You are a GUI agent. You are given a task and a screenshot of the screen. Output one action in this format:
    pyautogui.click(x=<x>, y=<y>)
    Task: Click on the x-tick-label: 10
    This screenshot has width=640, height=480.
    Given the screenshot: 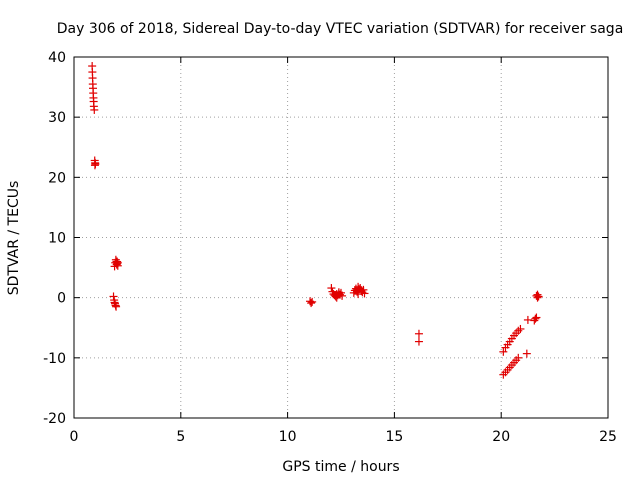 What is the action you would take?
    pyautogui.click(x=288, y=437)
    